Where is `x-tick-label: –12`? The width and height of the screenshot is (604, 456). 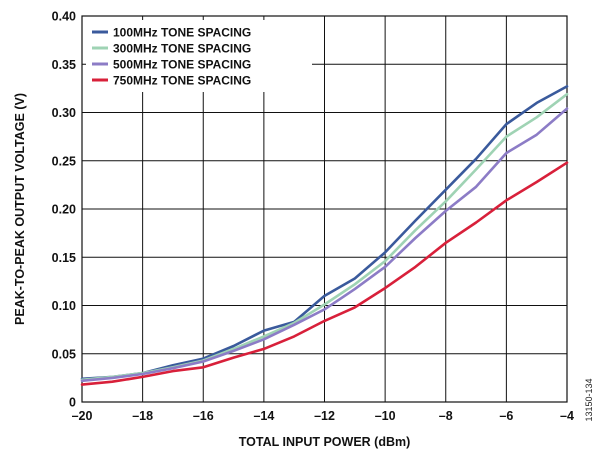
x-tick-label: –12 is located at coordinates (324, 416).